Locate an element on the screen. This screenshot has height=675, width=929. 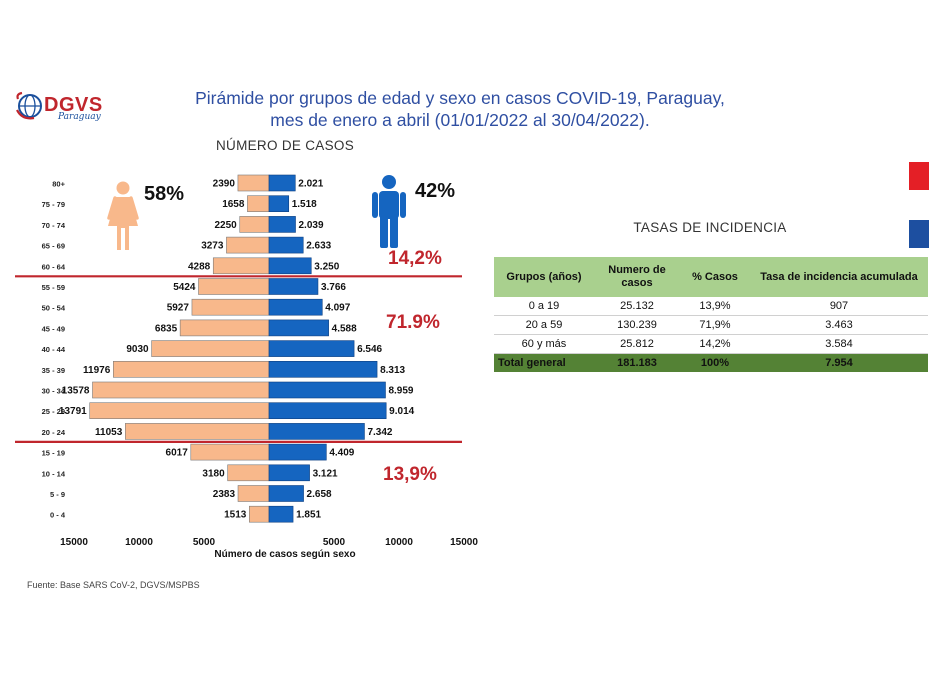
table-cell: 3.463 is located at coordinates (839, 325).